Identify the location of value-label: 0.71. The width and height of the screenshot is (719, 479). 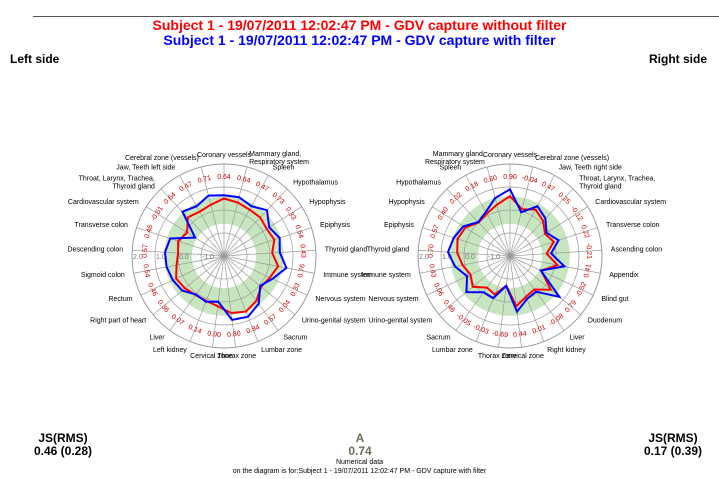
(204, 180).